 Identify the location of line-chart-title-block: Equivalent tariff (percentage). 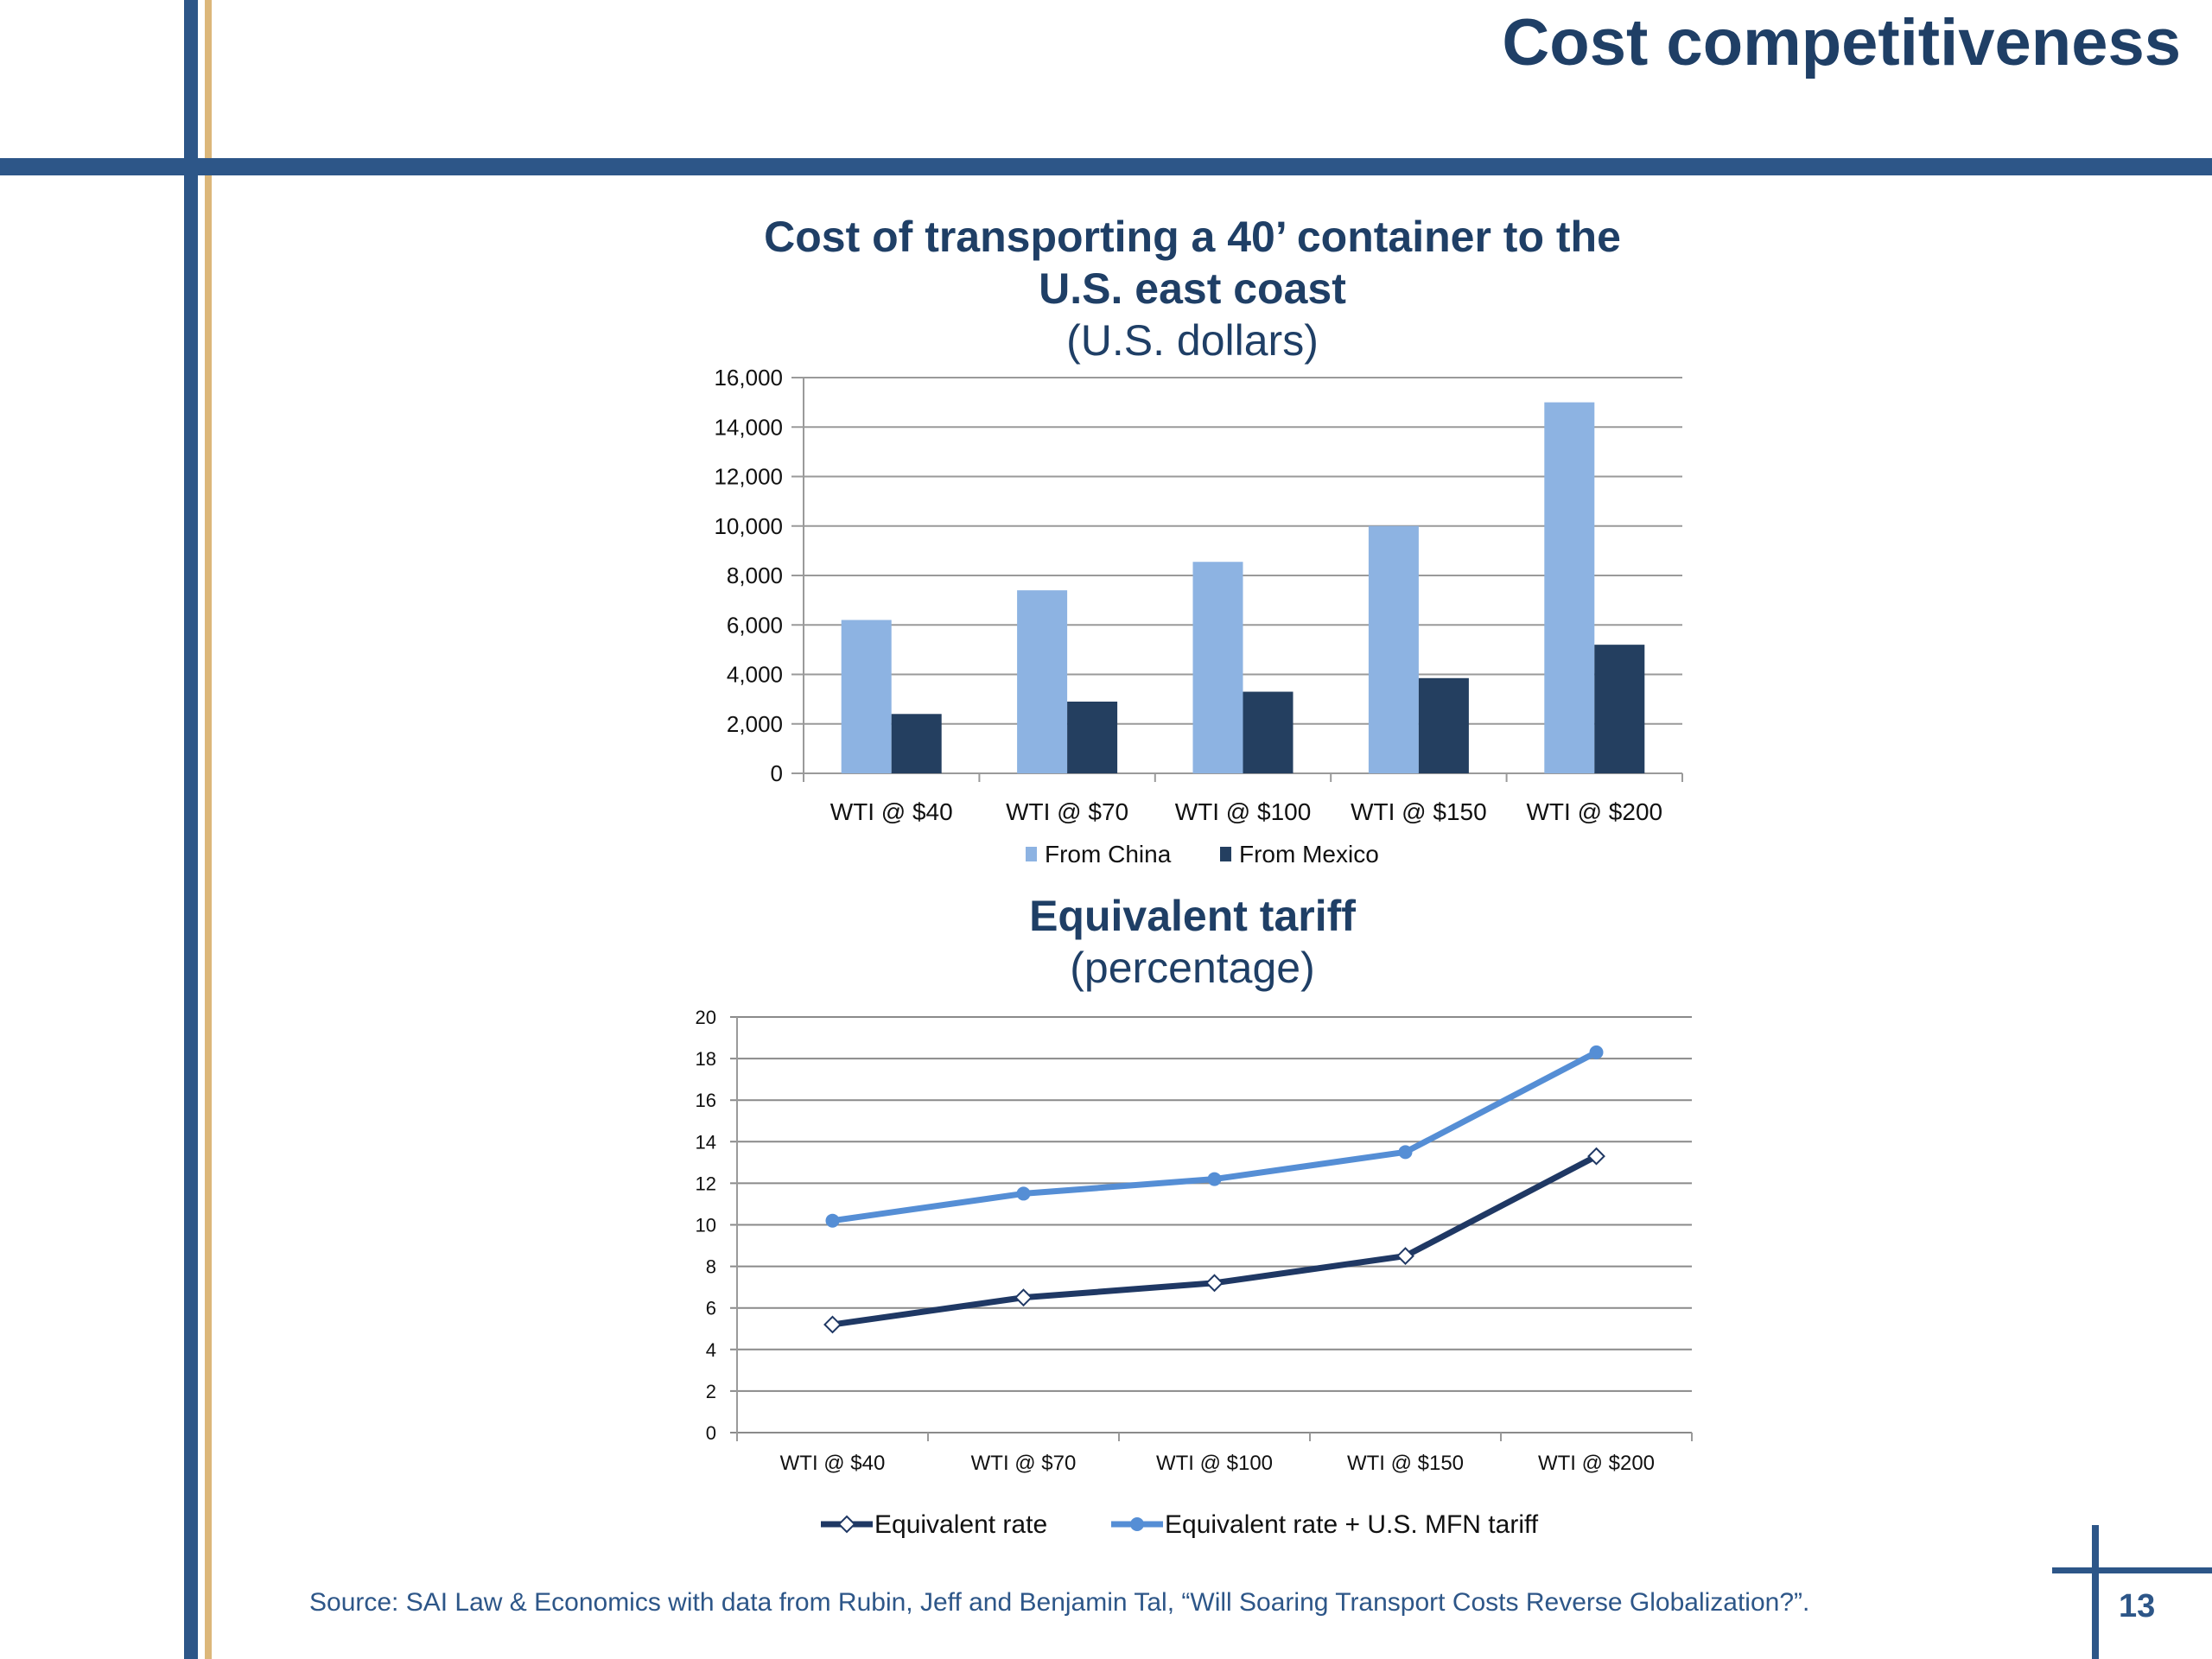
(1192, 942).